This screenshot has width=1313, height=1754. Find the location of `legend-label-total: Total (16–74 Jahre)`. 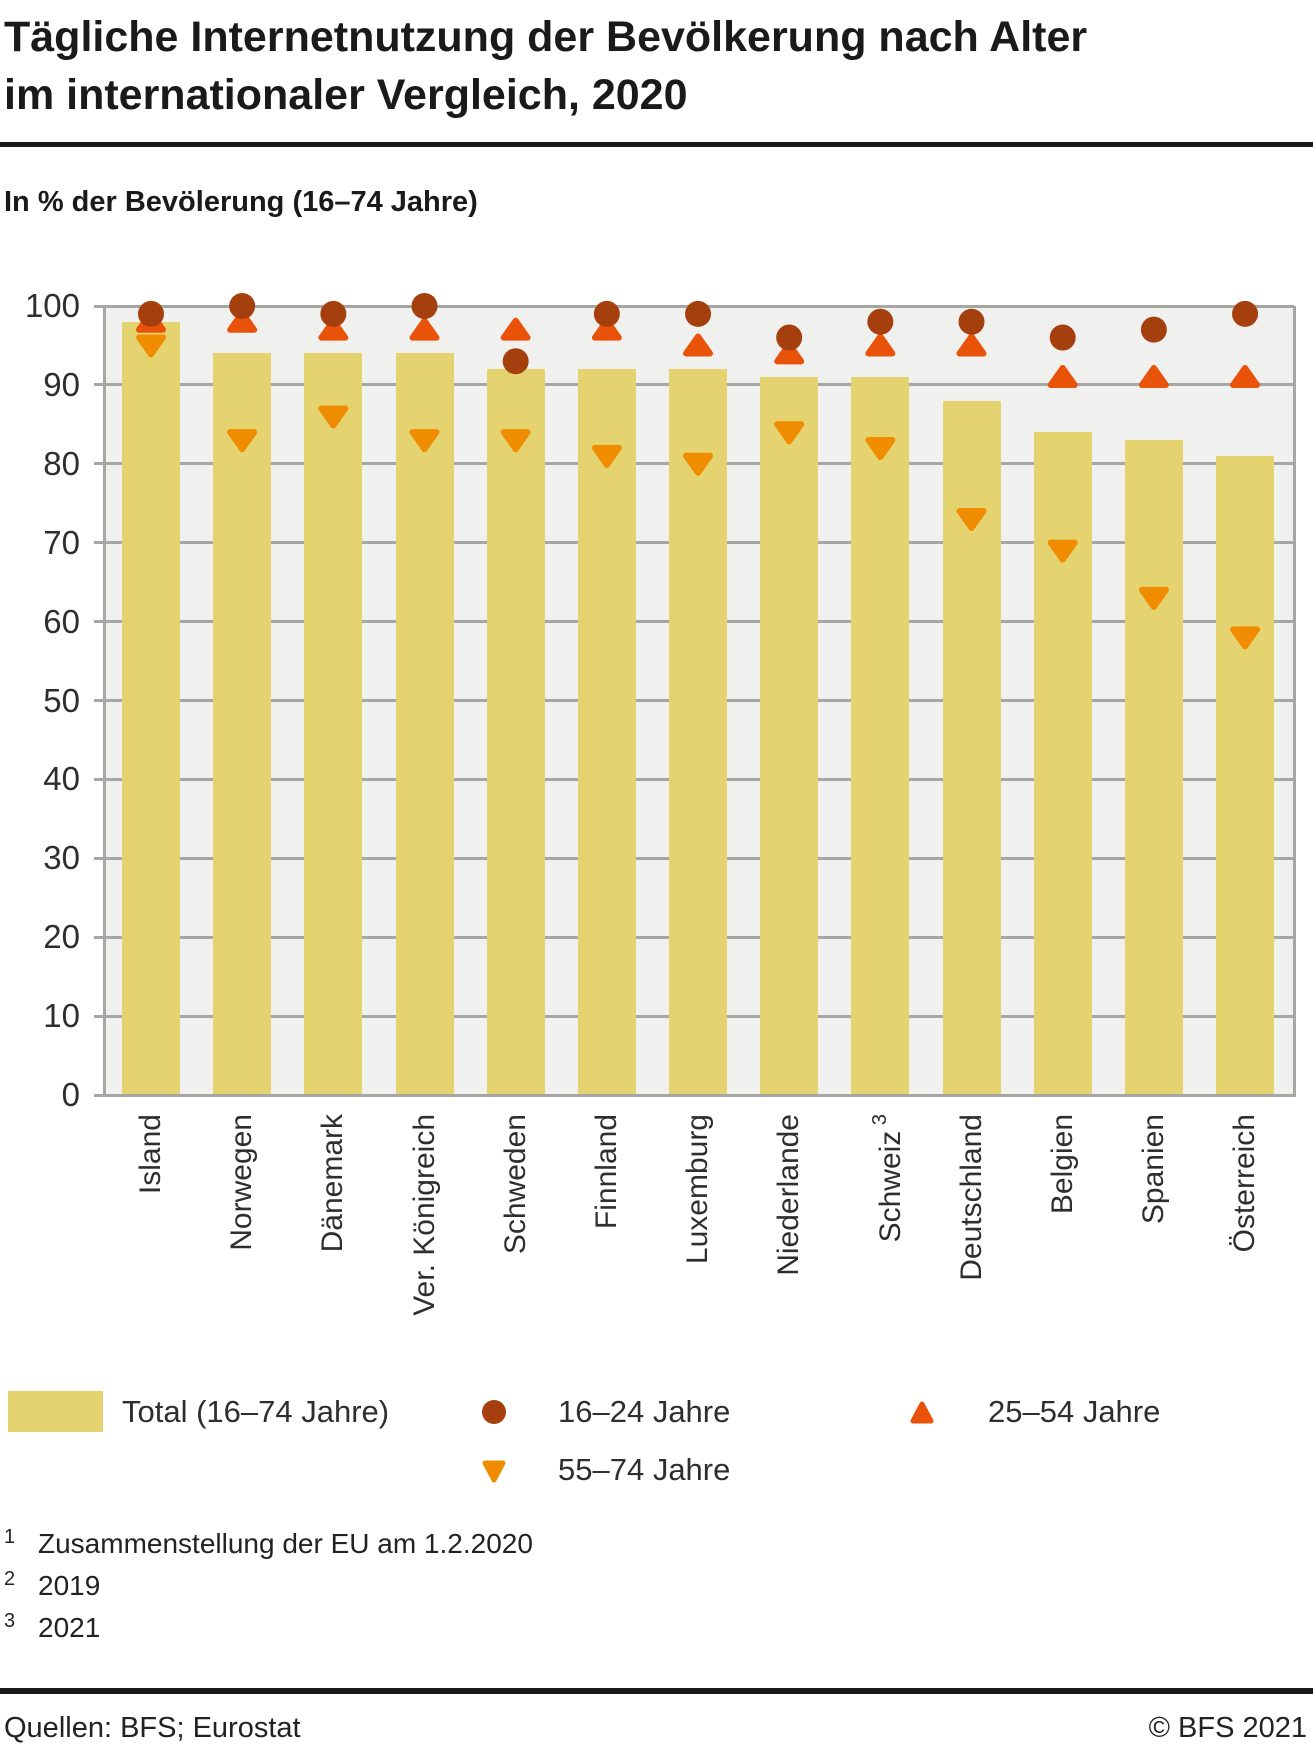

legend-label-total: Total (16–74 Jahre) is located at coordinates (256, 1411).